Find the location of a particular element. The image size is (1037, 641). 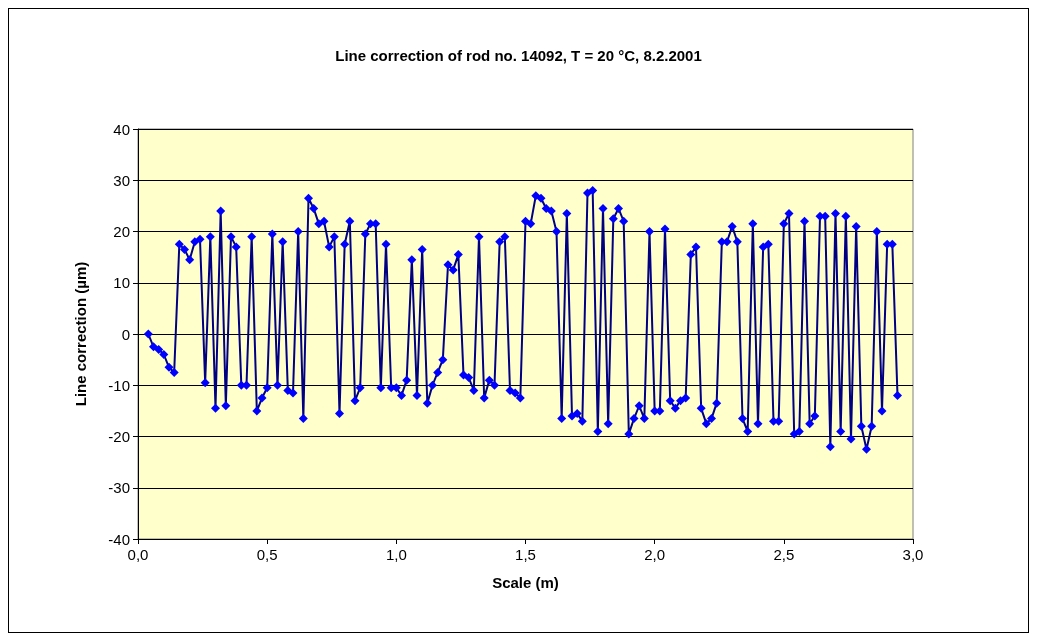

x-tick-label: 2,5 is located at coordinates (784, 554).